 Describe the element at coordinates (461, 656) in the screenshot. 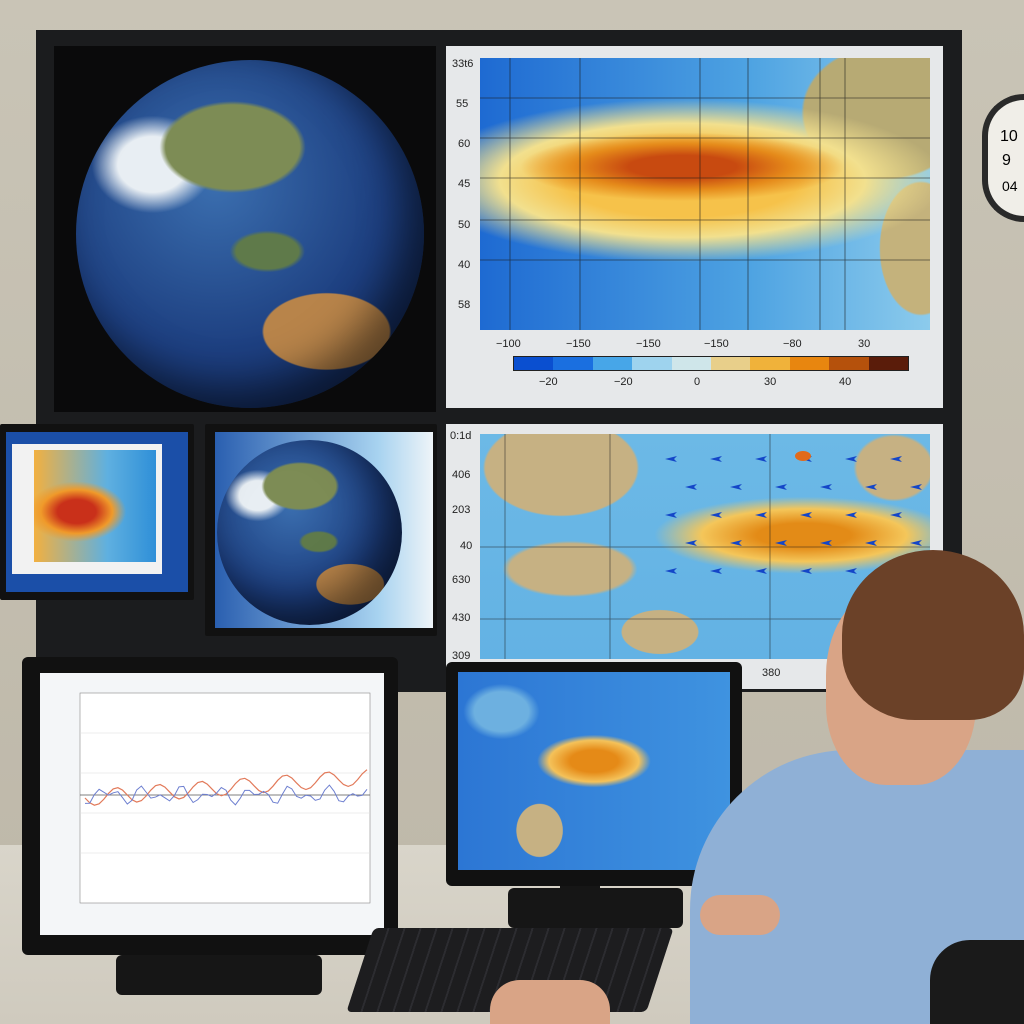

I see `y-tick: 309` at that location.